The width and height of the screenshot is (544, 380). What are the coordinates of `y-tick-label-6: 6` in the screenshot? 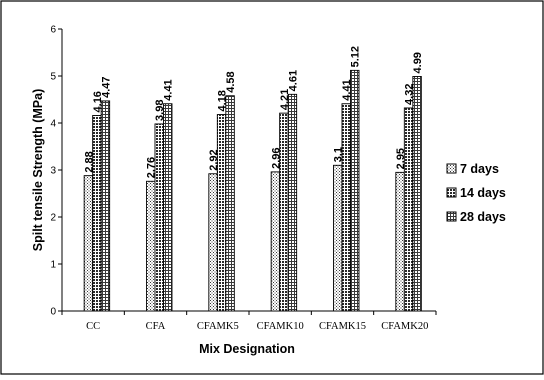 It's located at (53, 30).